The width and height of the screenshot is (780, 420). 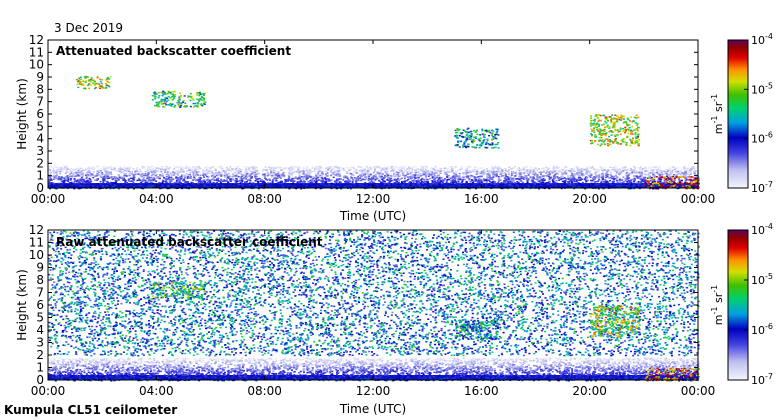 I want to click on panel-title: Attenuated backscatter coefficient, so click(x=173, y=51).